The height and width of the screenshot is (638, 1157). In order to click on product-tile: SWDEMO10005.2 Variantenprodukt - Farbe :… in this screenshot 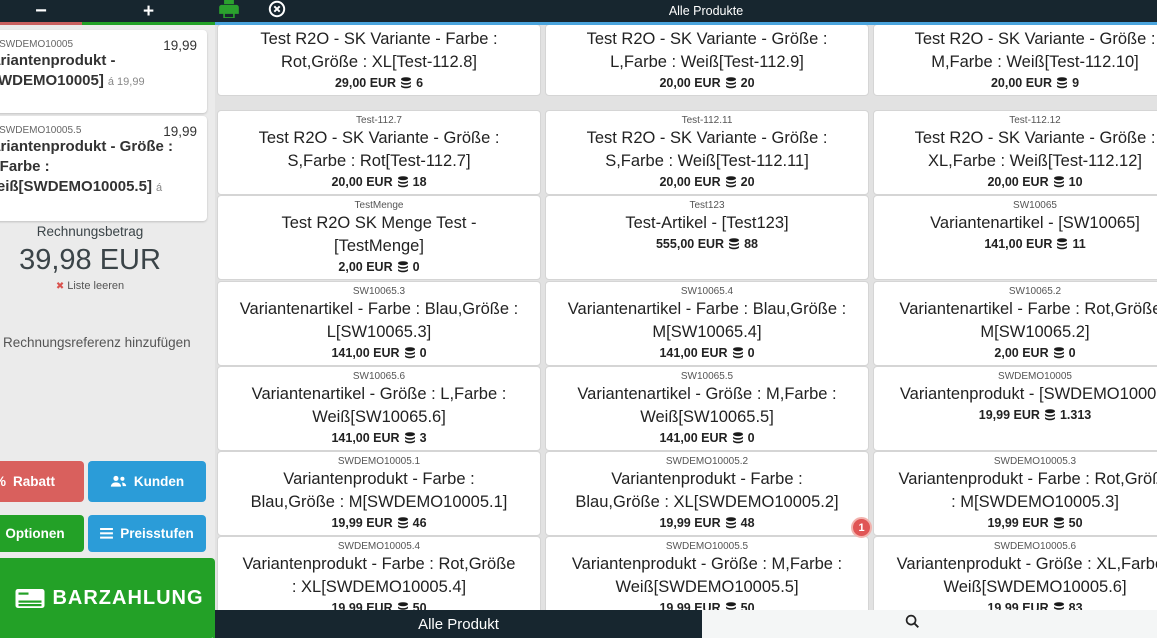, I will do `click(707, 493)`.